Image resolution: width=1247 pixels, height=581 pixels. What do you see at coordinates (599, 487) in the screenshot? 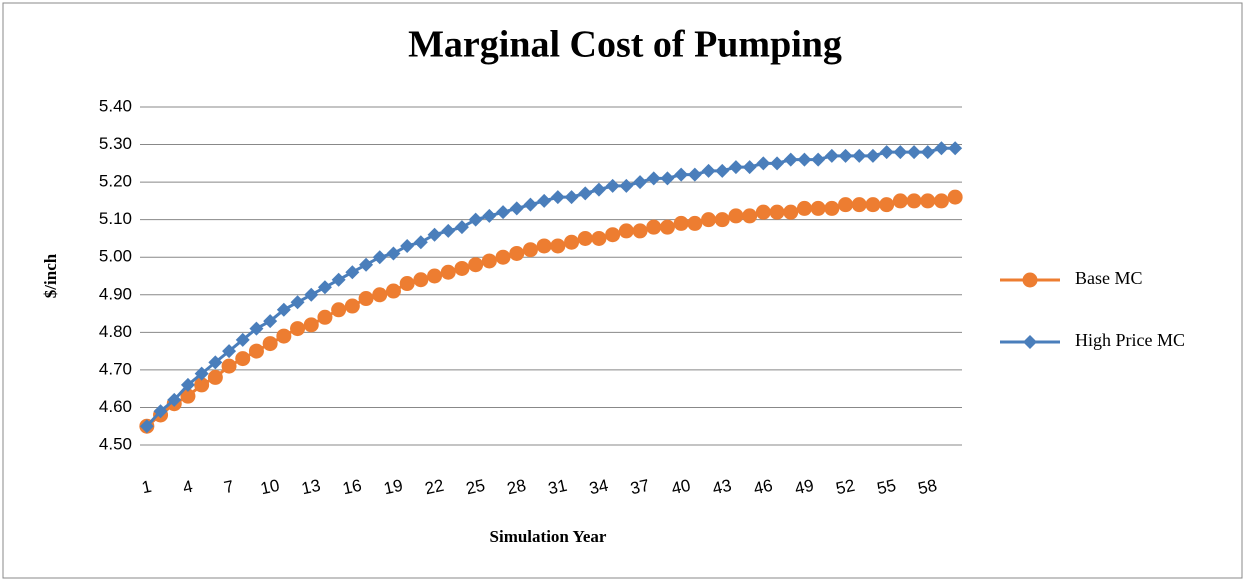
I see `x-tick-label: 34` at bounding box center [599, 487].